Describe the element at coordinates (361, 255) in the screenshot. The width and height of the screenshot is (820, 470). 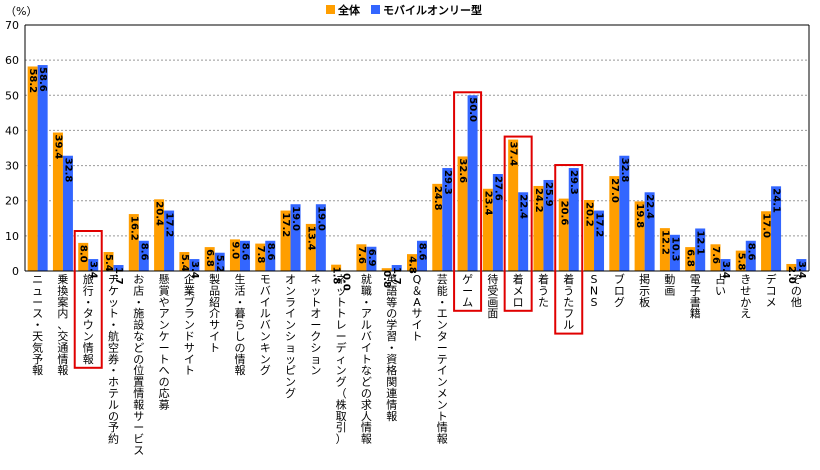
I see `value-label-overall: 7.6` at that location.